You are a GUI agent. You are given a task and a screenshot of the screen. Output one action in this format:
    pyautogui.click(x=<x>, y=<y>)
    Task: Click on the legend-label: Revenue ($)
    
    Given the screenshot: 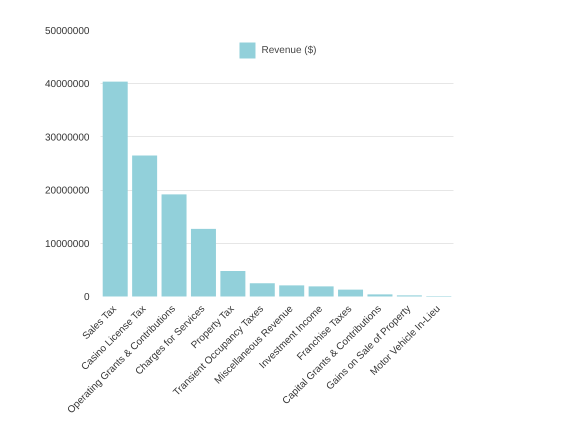 What is the action you would take?
    pyautogui.click(x=289, y=50)
    